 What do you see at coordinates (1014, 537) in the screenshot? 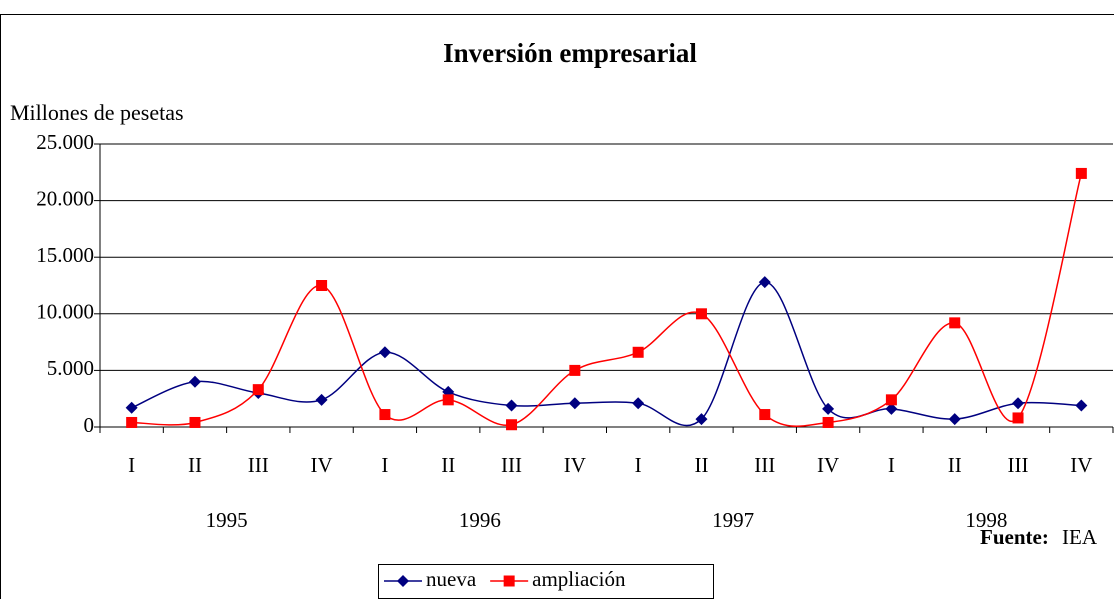
I see `source-label: Fuente:` at bounding box center [1014, 537].